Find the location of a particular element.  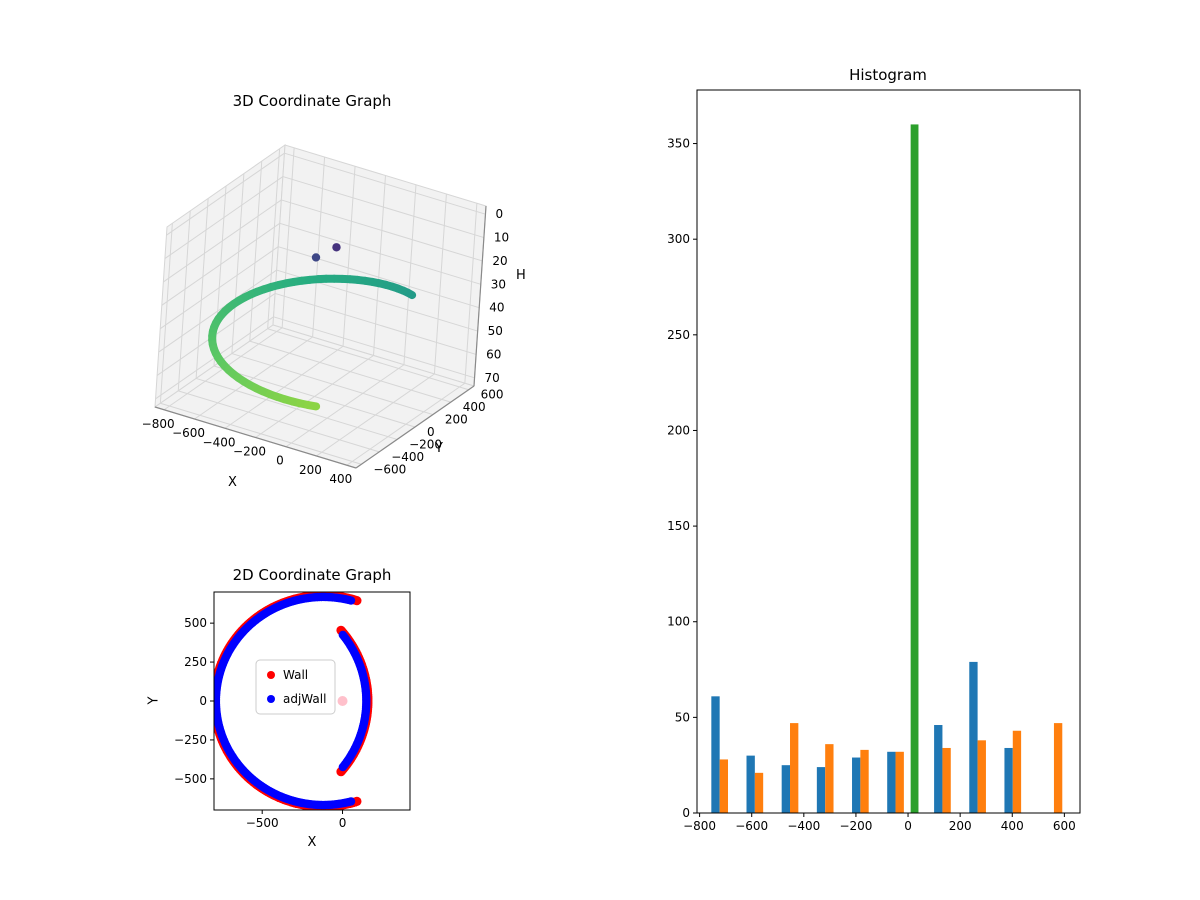

2d-ticks: −500 0 500 250 0 −250 −500 is located at coordinates (260, 723).